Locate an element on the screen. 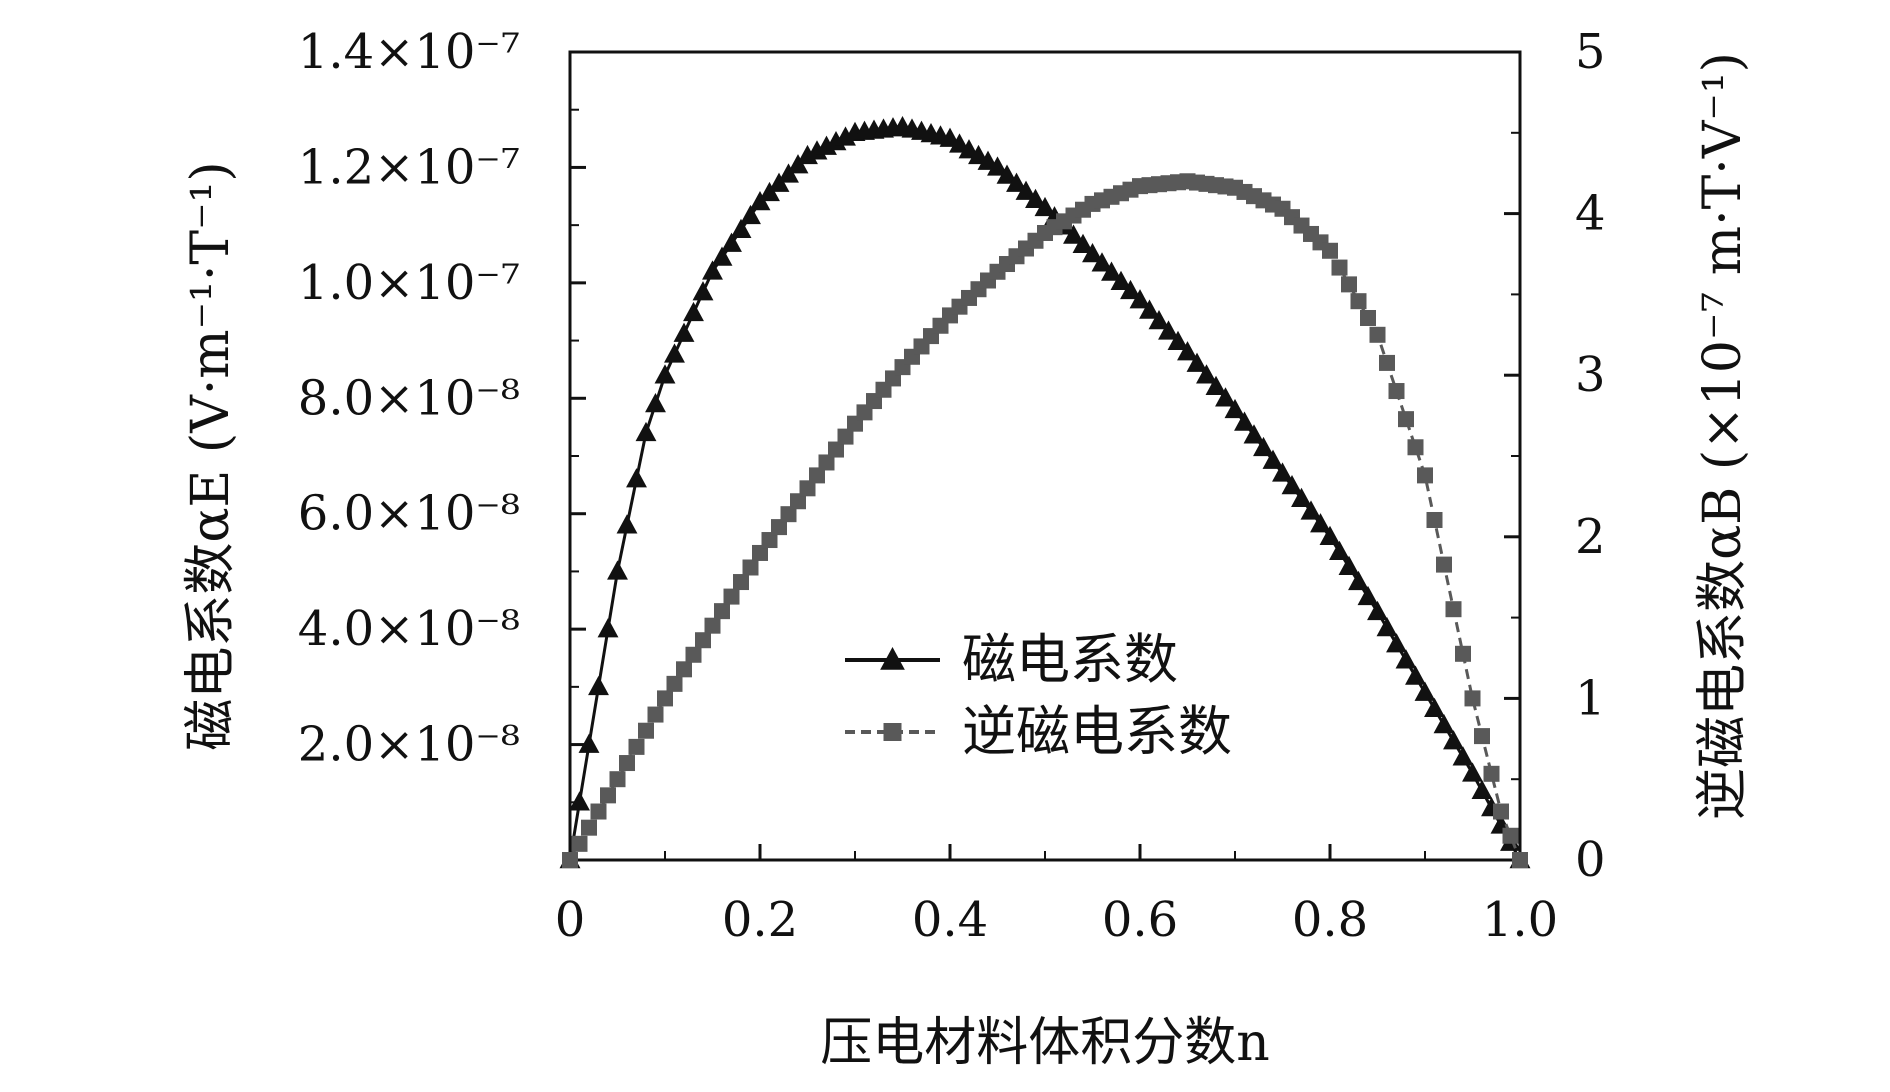  y-left-axis-title: 磁电系数αE (V·m⁻¹·T⁻¹) is located at coordinates (211, 455).